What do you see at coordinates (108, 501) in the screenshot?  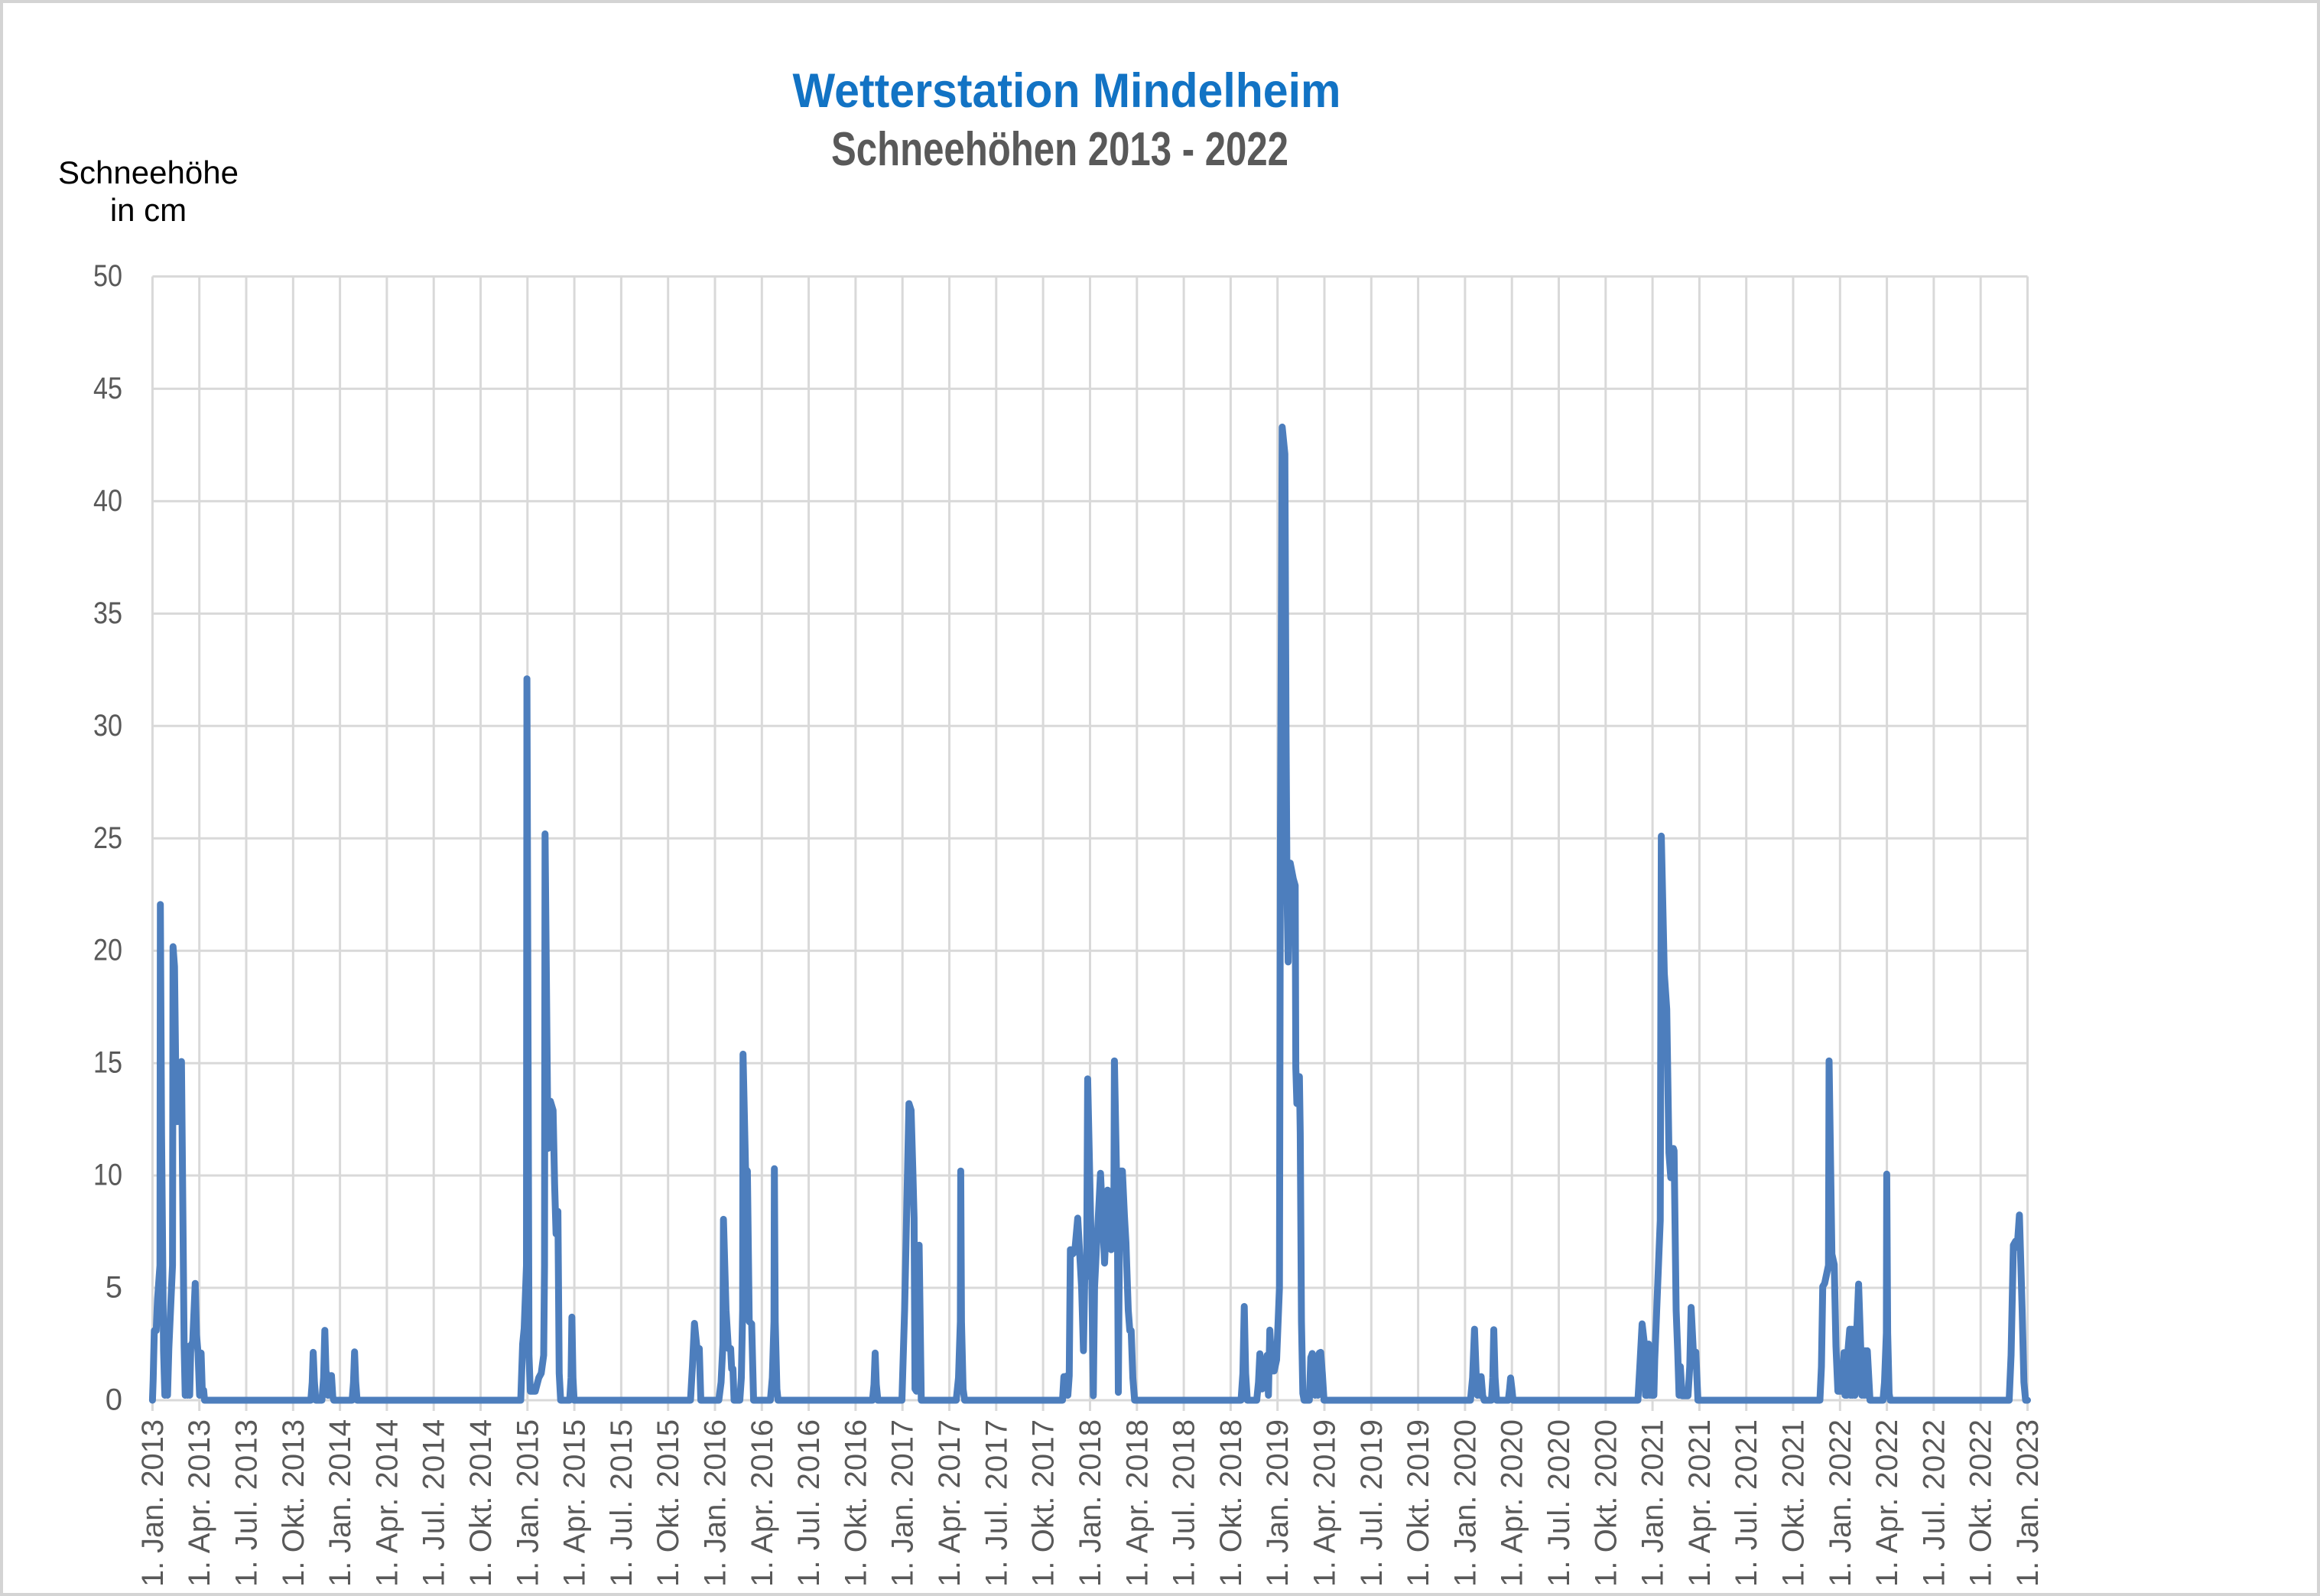 I see `svg-text: 40` at bounding box center [108, 501].